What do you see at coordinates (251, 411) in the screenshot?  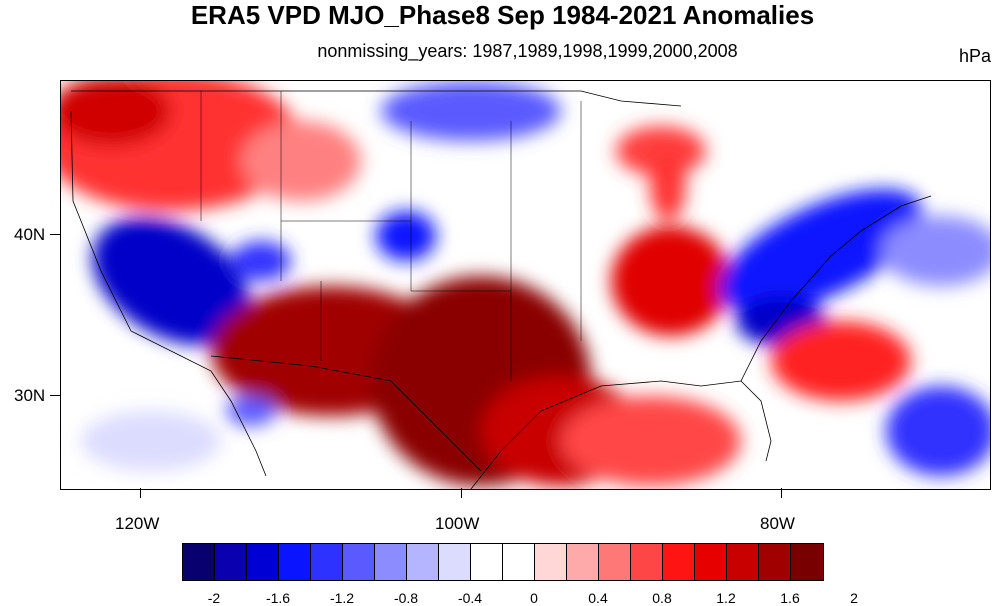 I see `baja-negative` at bounding box center [251, 411].